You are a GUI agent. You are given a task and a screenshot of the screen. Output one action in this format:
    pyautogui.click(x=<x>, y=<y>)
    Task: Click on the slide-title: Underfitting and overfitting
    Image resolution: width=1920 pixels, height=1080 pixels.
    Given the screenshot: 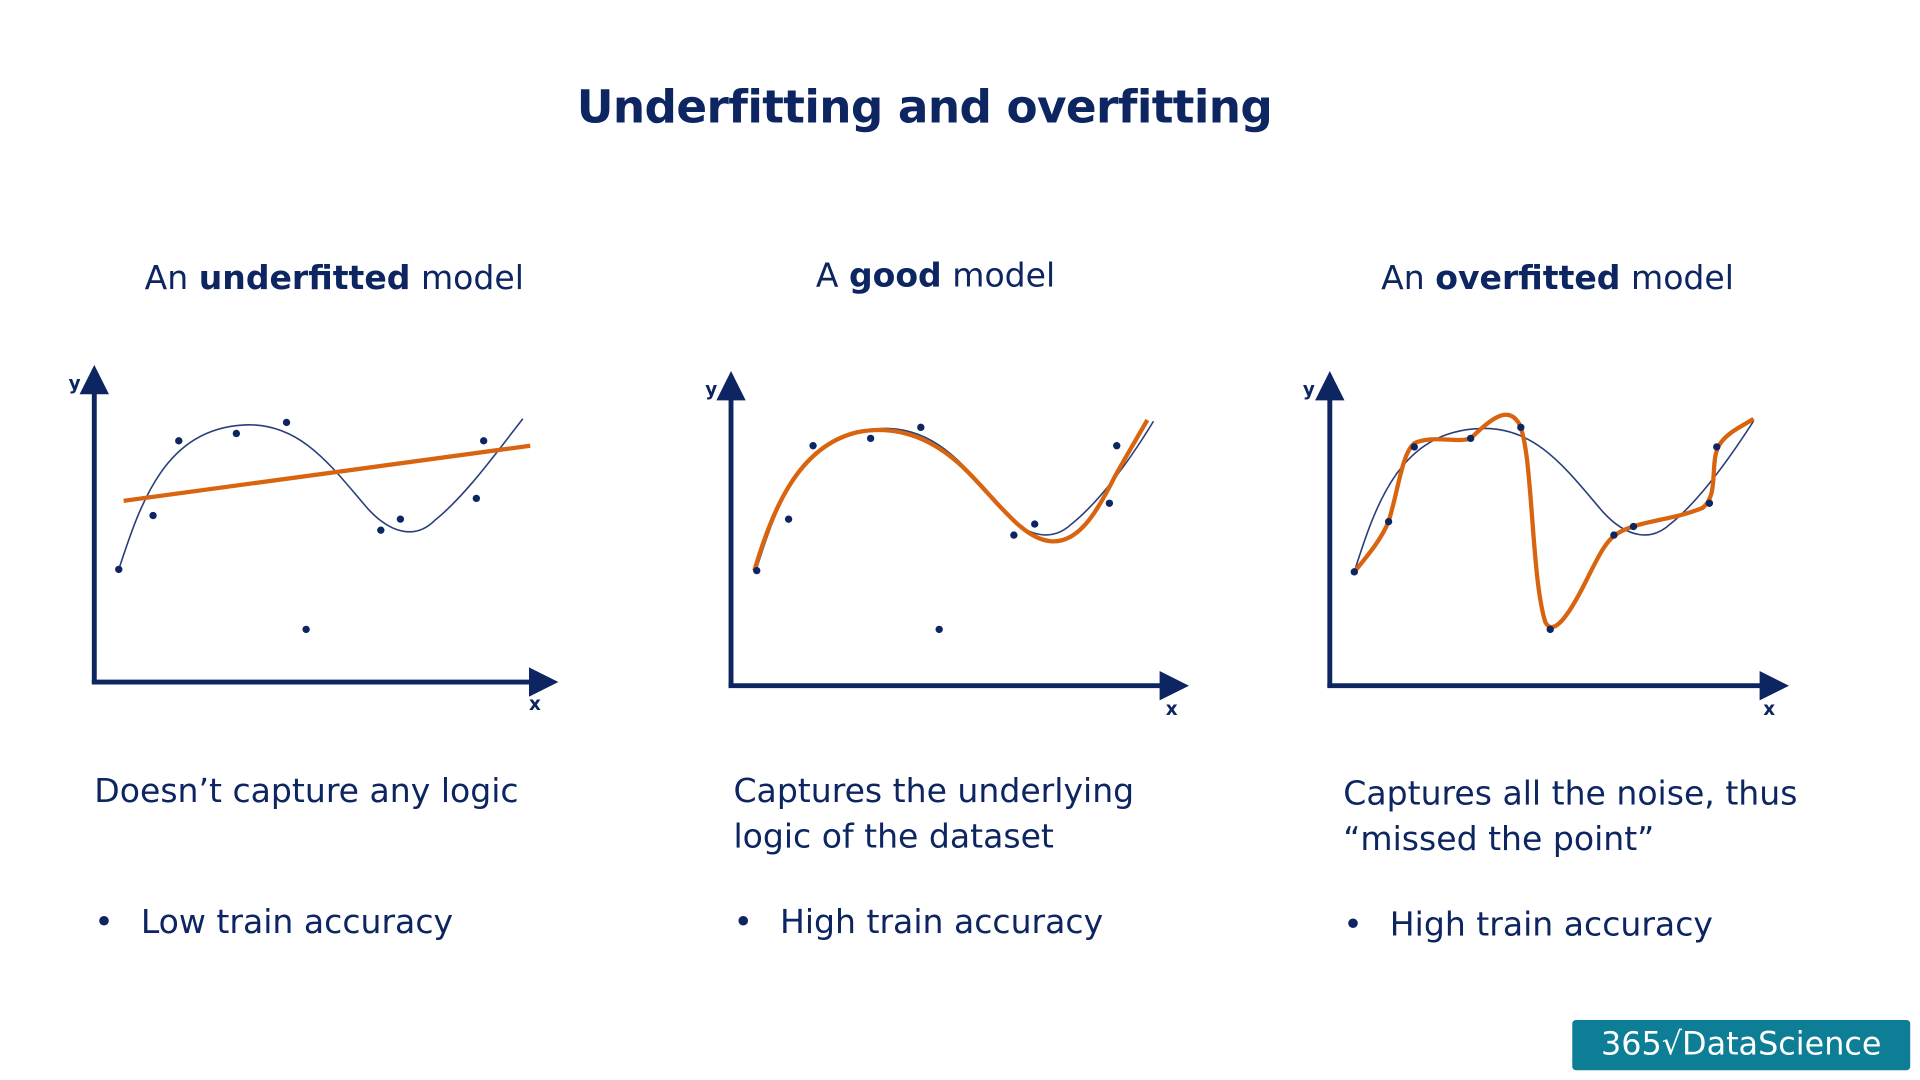 What is the action you would take?
    pyautogui.click(x=924, y=107)
    